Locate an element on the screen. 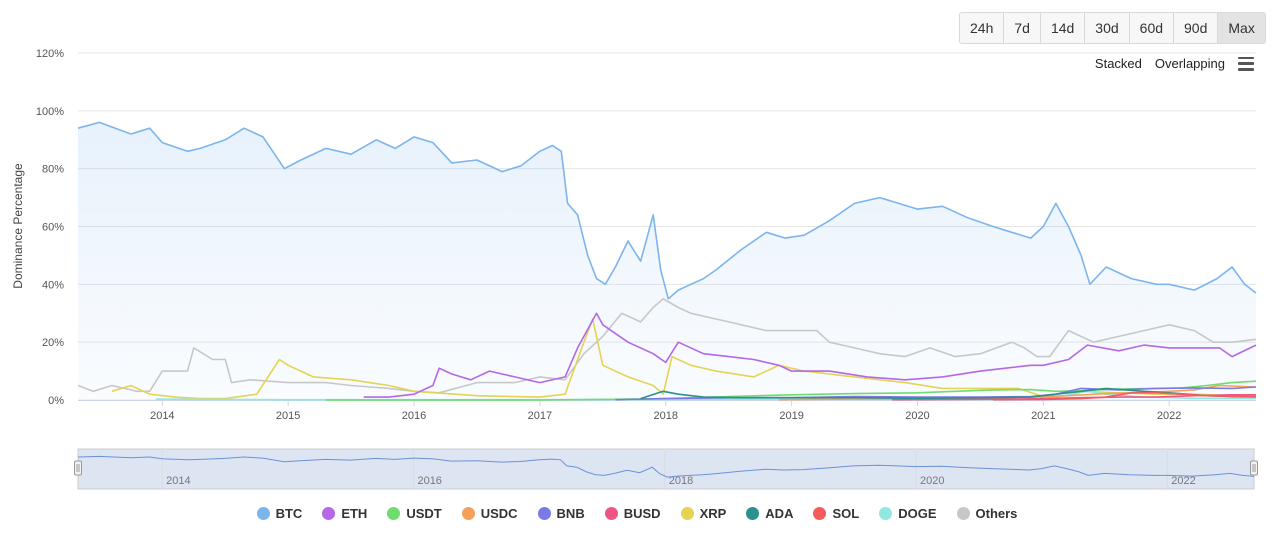  navigator: 2014 2016 2018 2020 2022 is located at coordinates (666, 469).